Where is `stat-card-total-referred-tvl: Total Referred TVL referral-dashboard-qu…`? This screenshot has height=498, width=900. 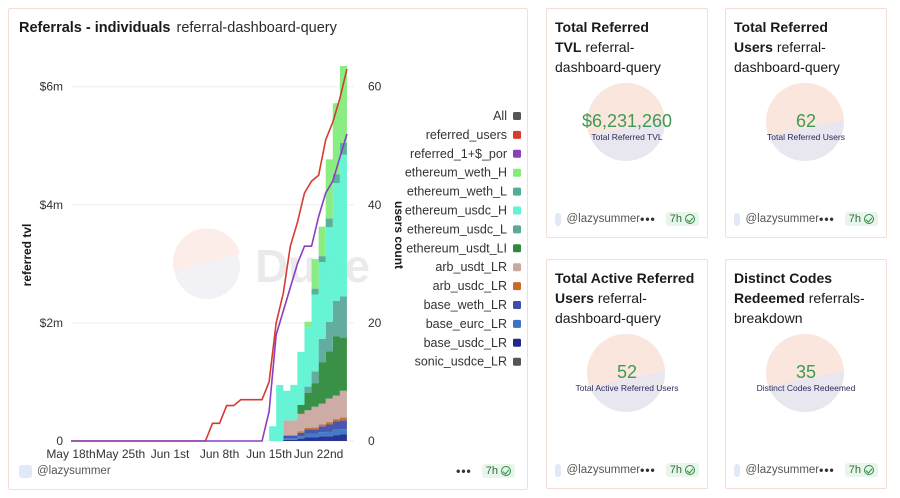 stat-card-total-referred-tvl: Total Referred TVL referral-dashboard-qu… is located at coordinates (627, 123).